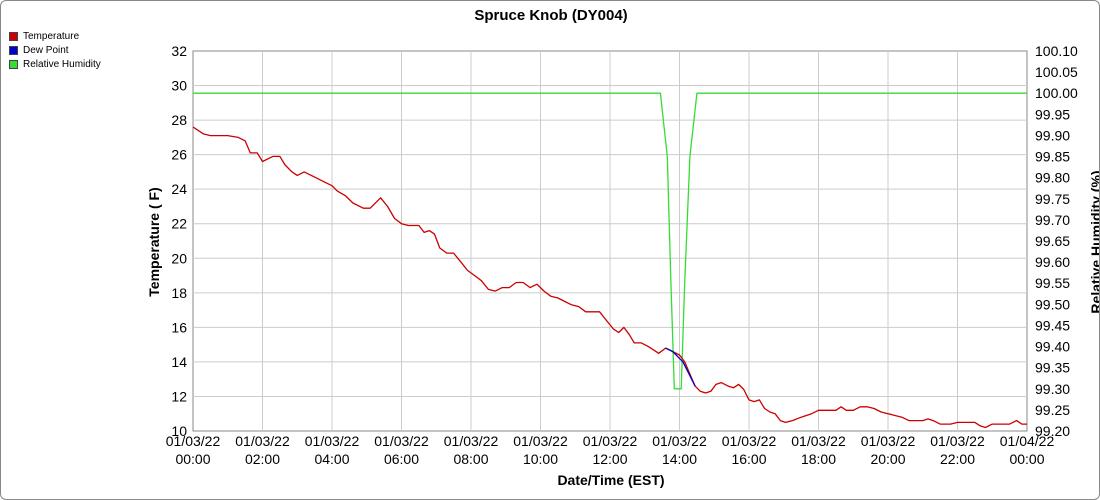  What do you see at coordinates (1027, 441) in the screenshot?
I see `x-tick-label-date: 01/04/22` at bounding box center [1027, 441].